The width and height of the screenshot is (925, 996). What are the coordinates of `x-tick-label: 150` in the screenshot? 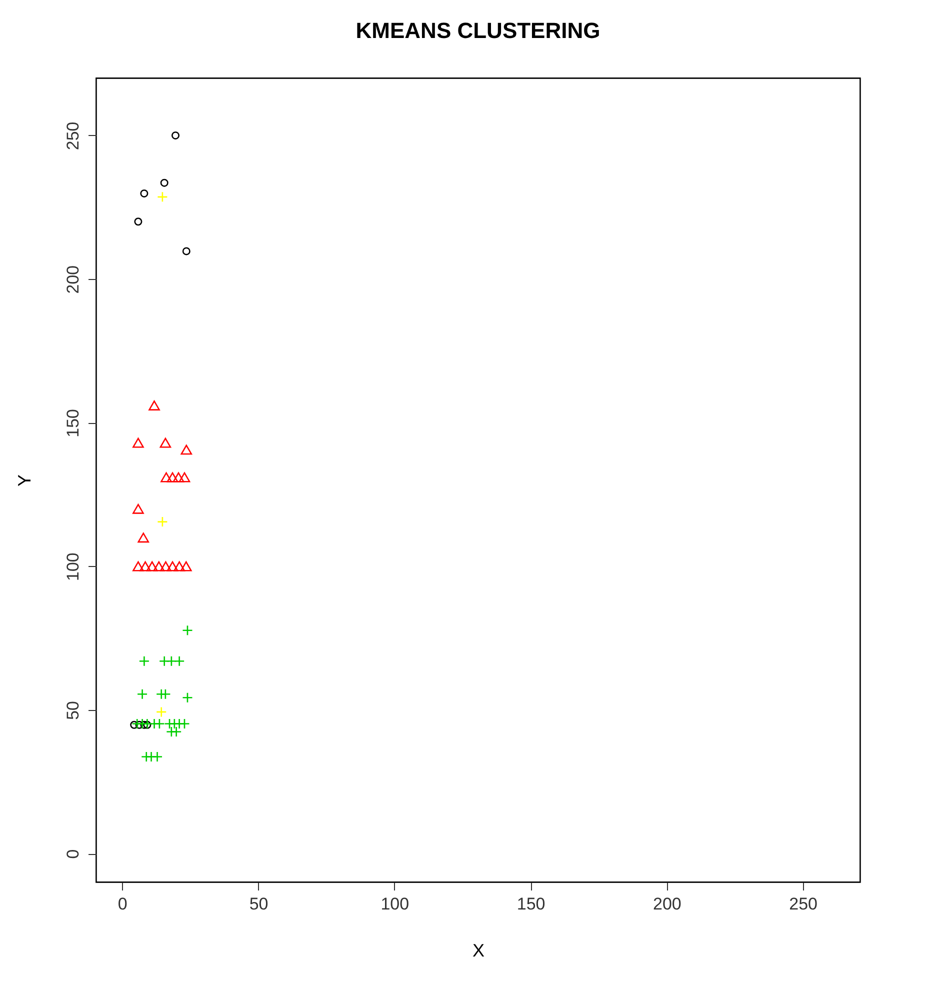 It's located at (531, 904).